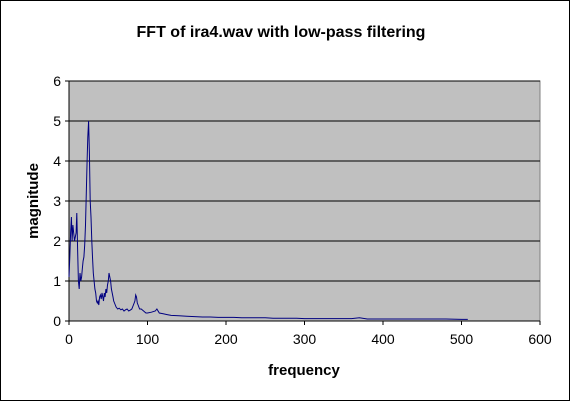  I want to click on x-tick-label: 0, so click(69, 339).